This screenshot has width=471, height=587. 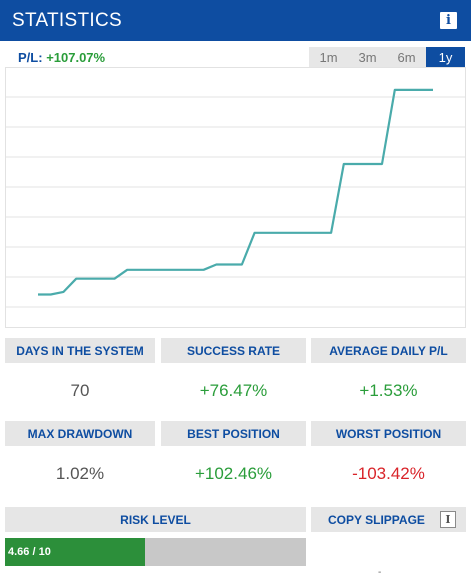 I want to click on stat-header-success-rate: SUCCESS RATE, so click(x=233, y=350).